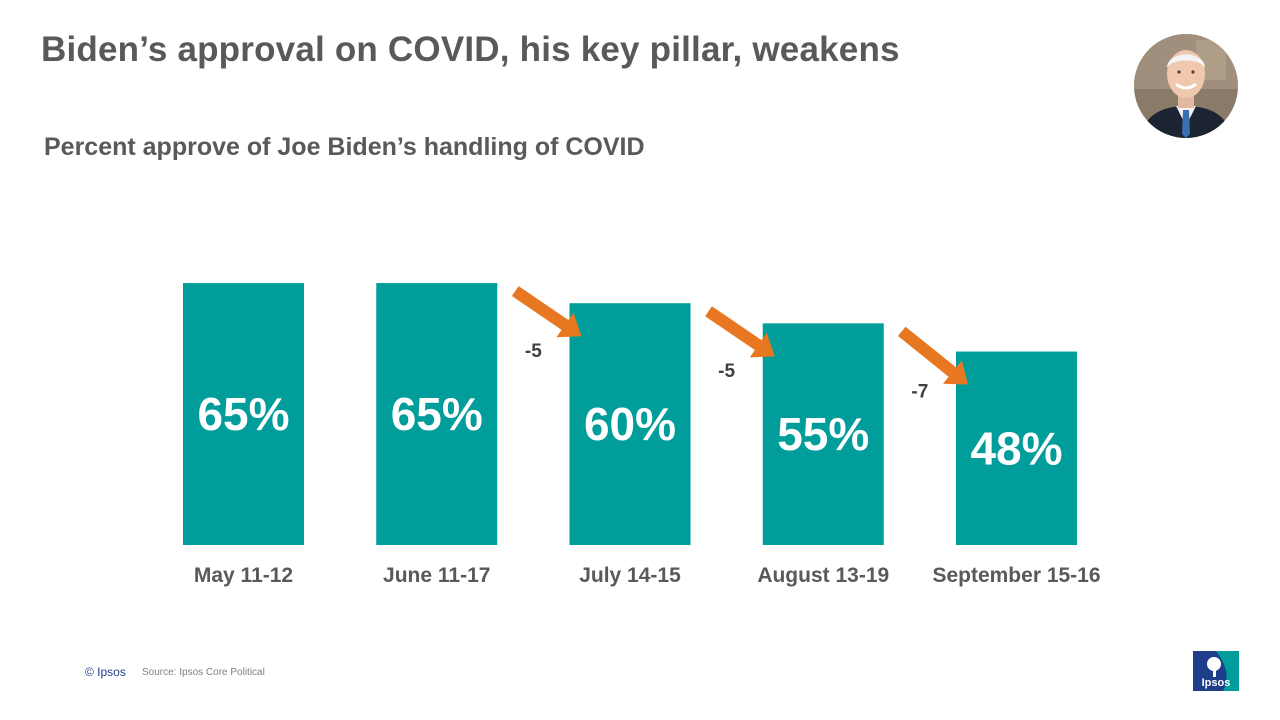 Image resolution: width=1280 pixels, height=720 pixels. Describe the element at coordinates (1016, 575) in the screenshot. I see `x-tick-label: September 15-16` at that location.